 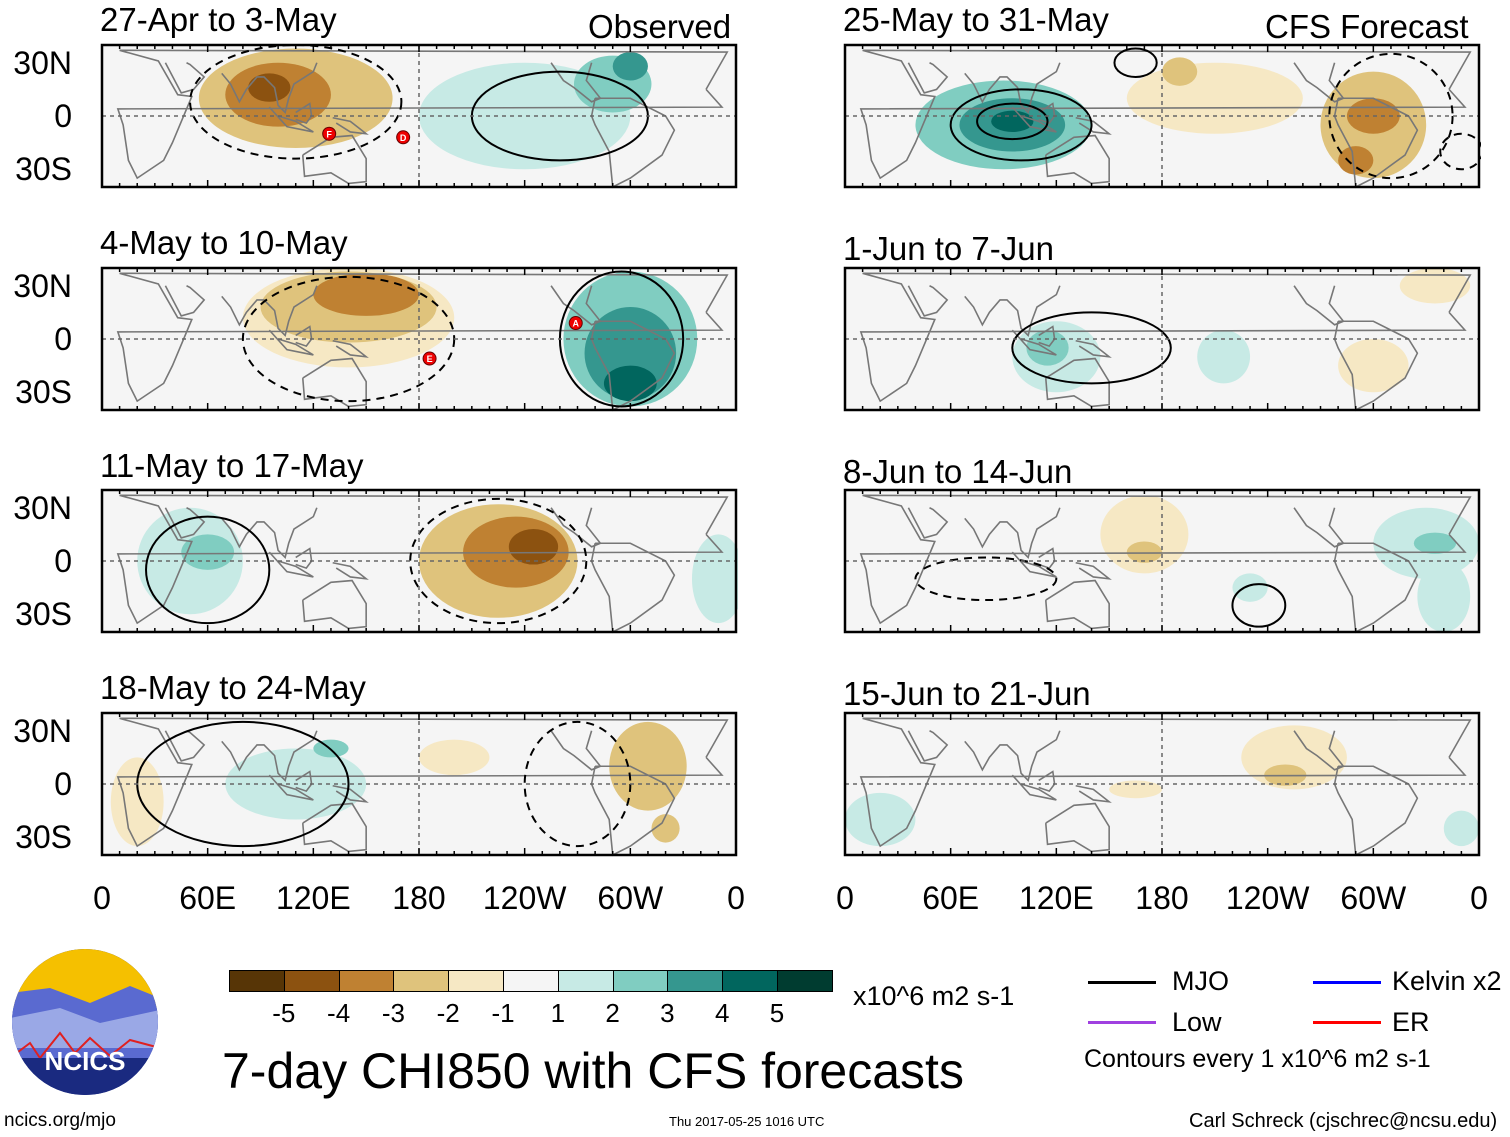 What do you see at coordinates (60, 1120) in the screenshot?
I see `footer-url: ncics.org/mjo` at bounding box center [60, 1120].